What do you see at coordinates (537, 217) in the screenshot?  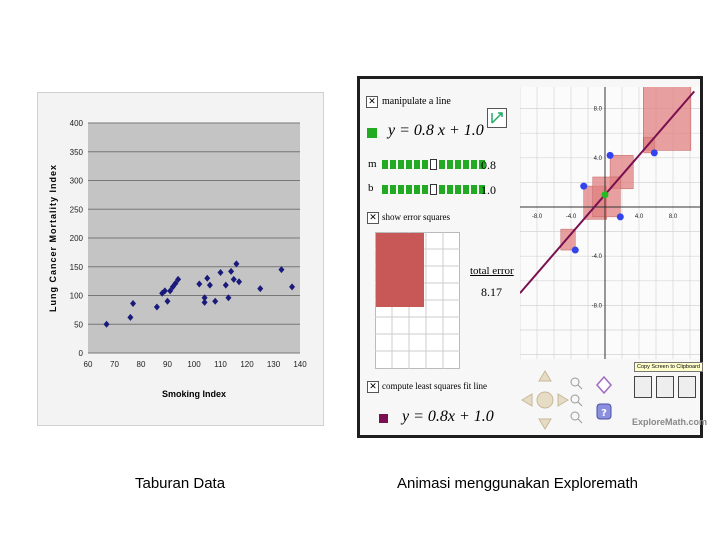 I see `graph-x-tick-label: -8.0` at bounding box center [537, 217].